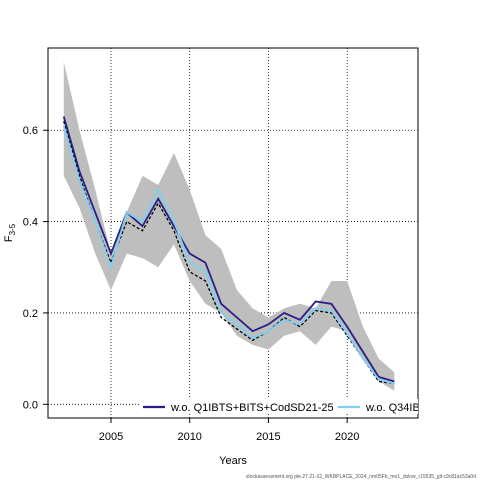 This screenshot has height=480, width=480. I want to click on x-tick-label: 2005, so click(111, 437).